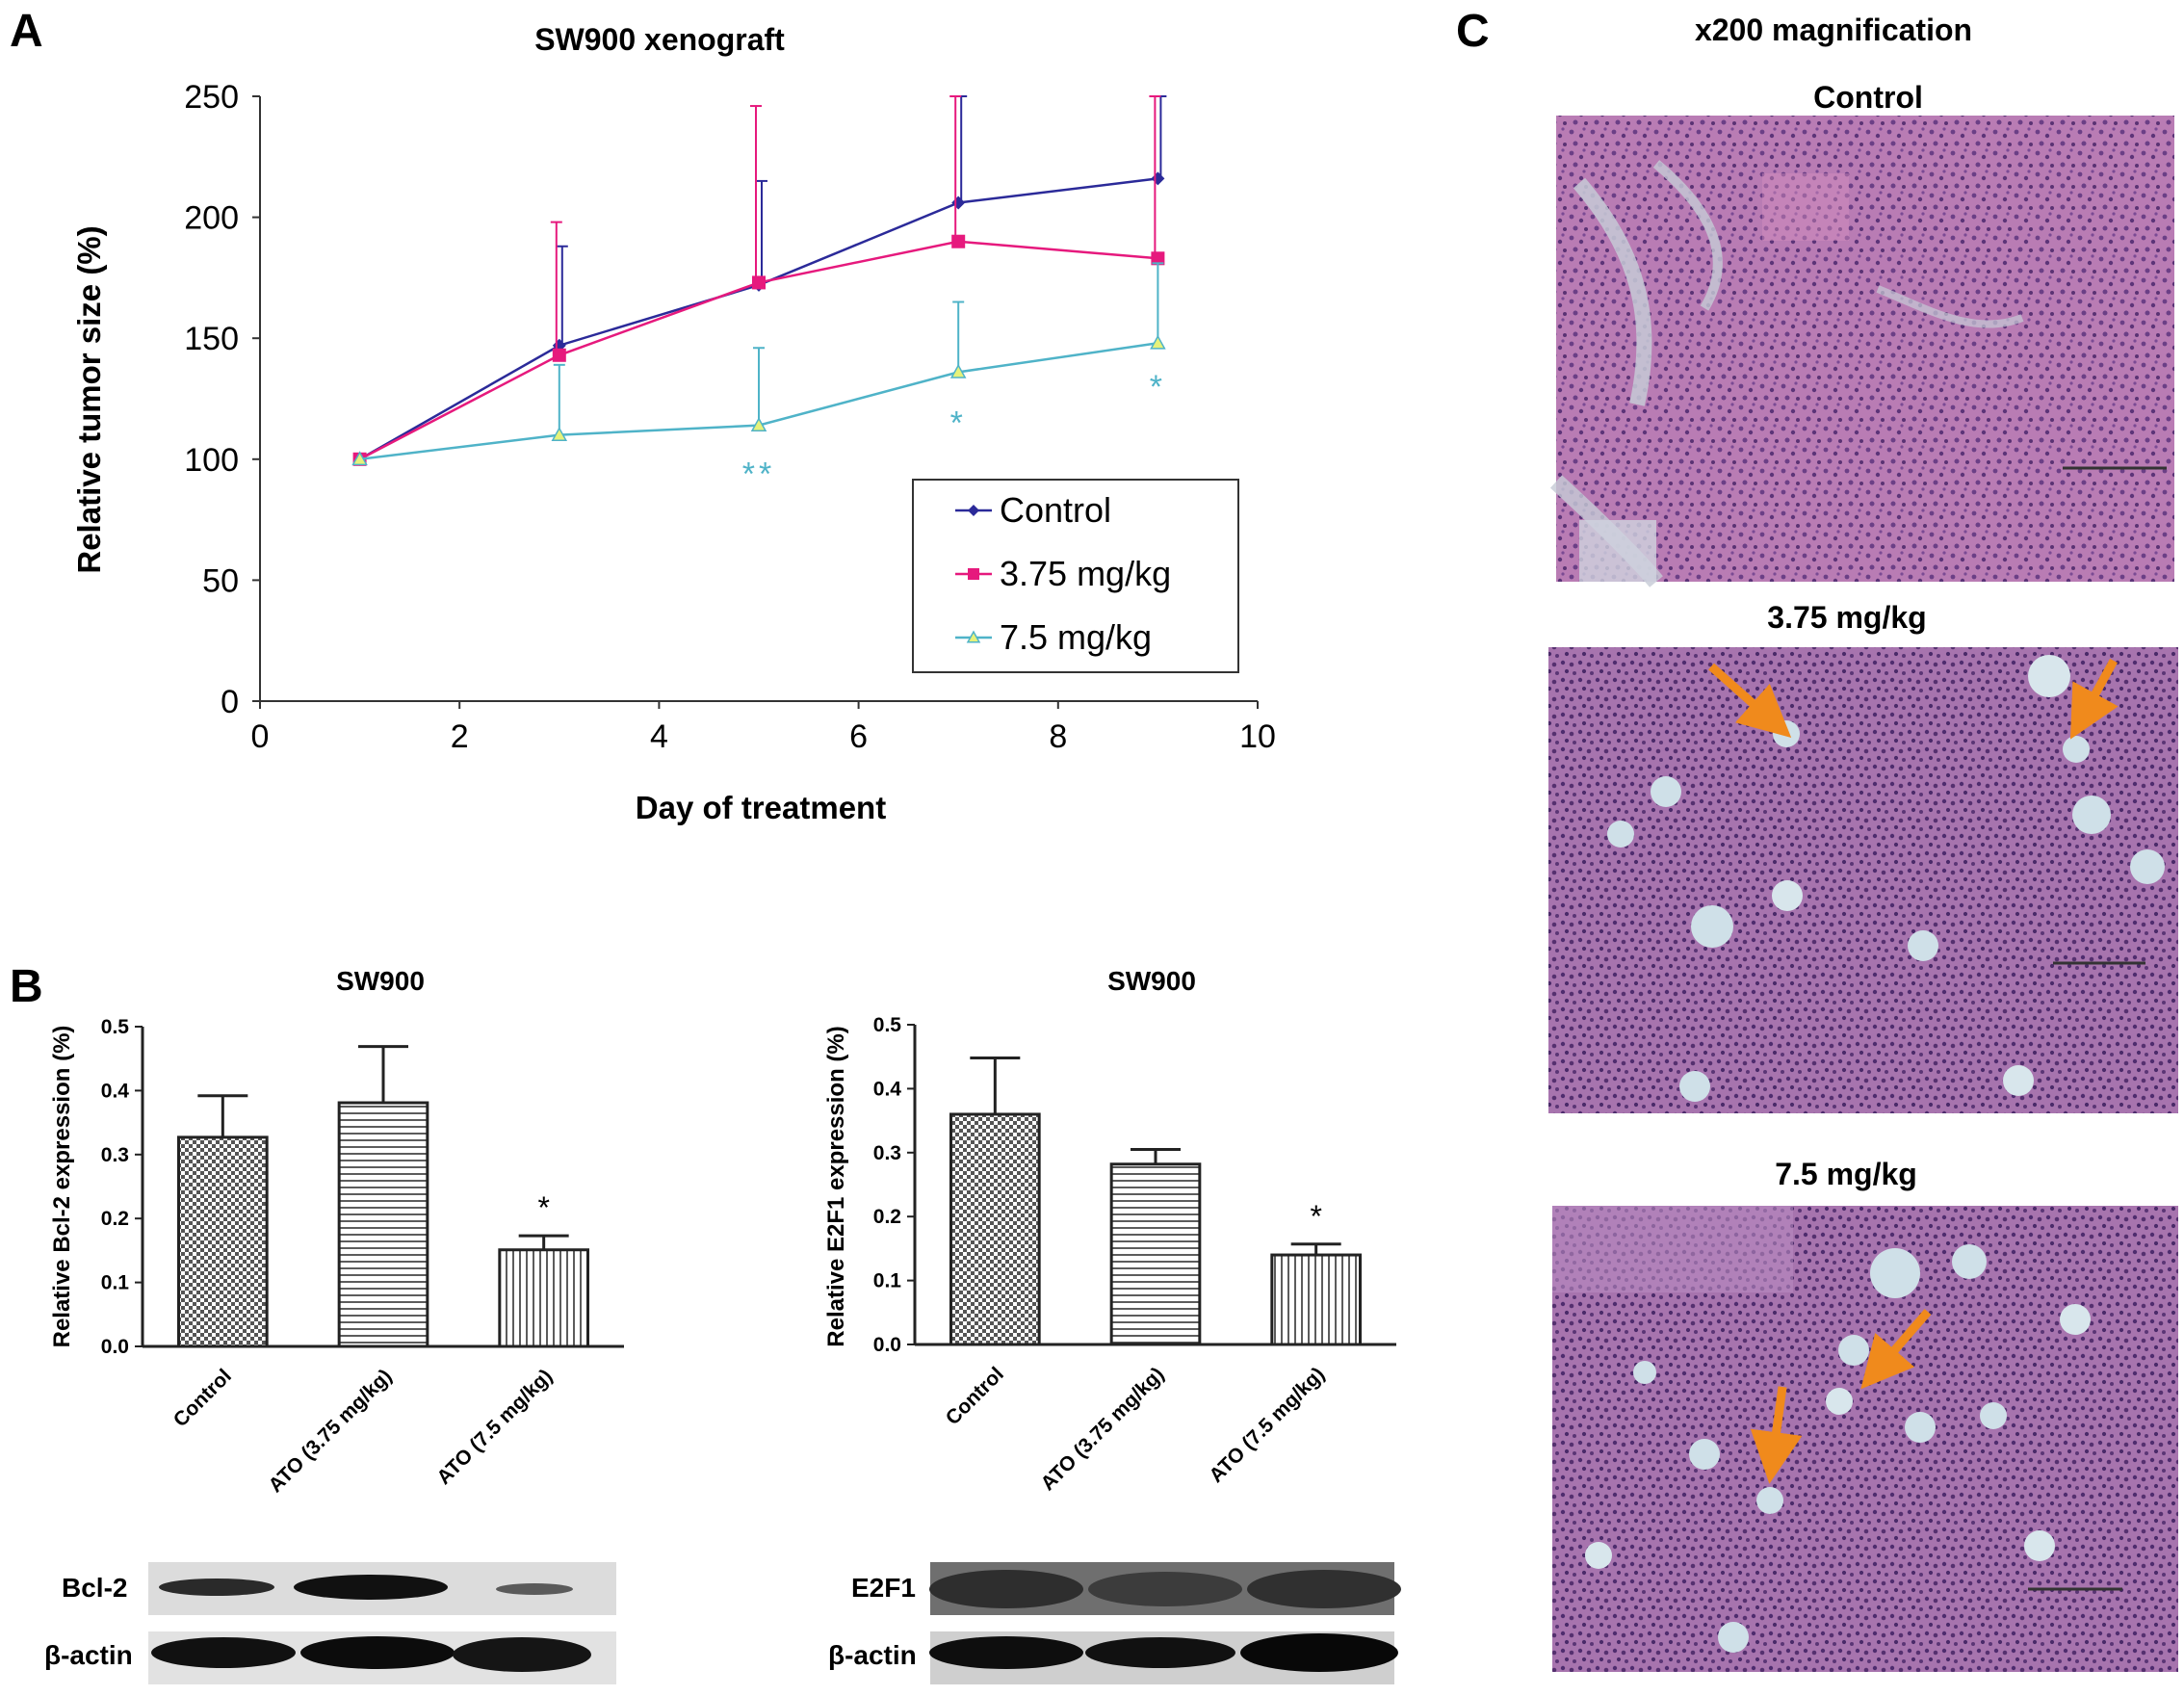 This screenshot has height=1696, width=2184. Describe the element at coordinates (858, 736) in the screenshot. I see `x-tick-label: 6` at that location.